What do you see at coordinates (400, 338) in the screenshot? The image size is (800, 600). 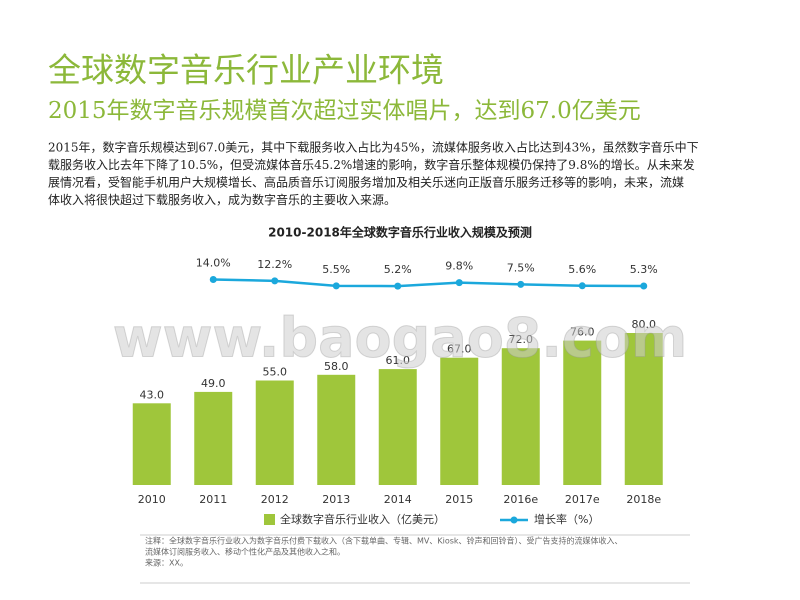 I see `watermark: www.baogao8.com` at bounding box center [400, 338].